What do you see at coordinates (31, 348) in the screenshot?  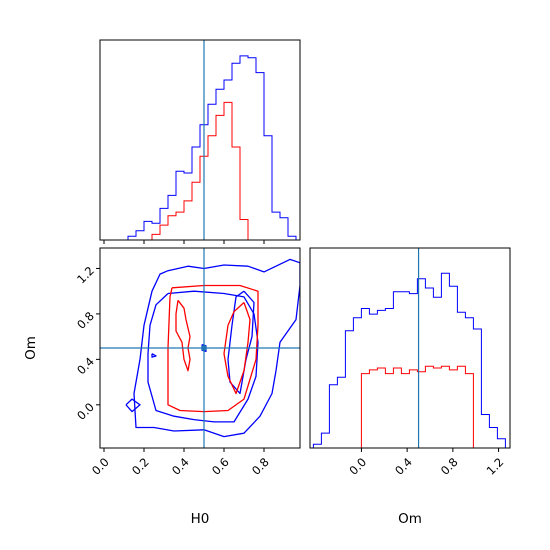 I see `y-axis-label-om: Om` at bounding box center [31, 348].